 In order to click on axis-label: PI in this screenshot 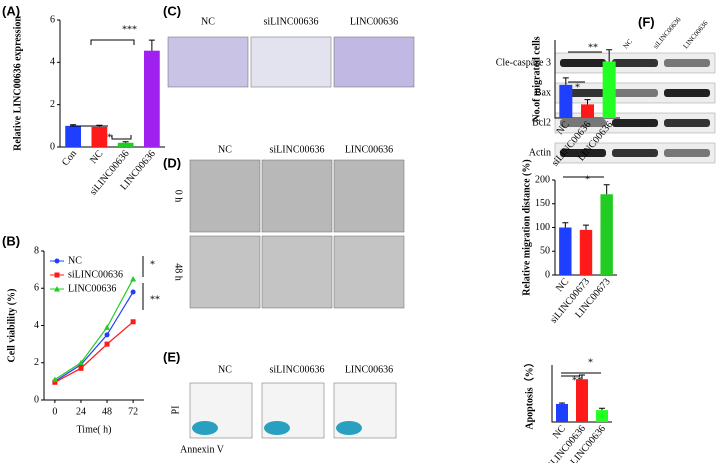, I will do `click(175, 410)`.